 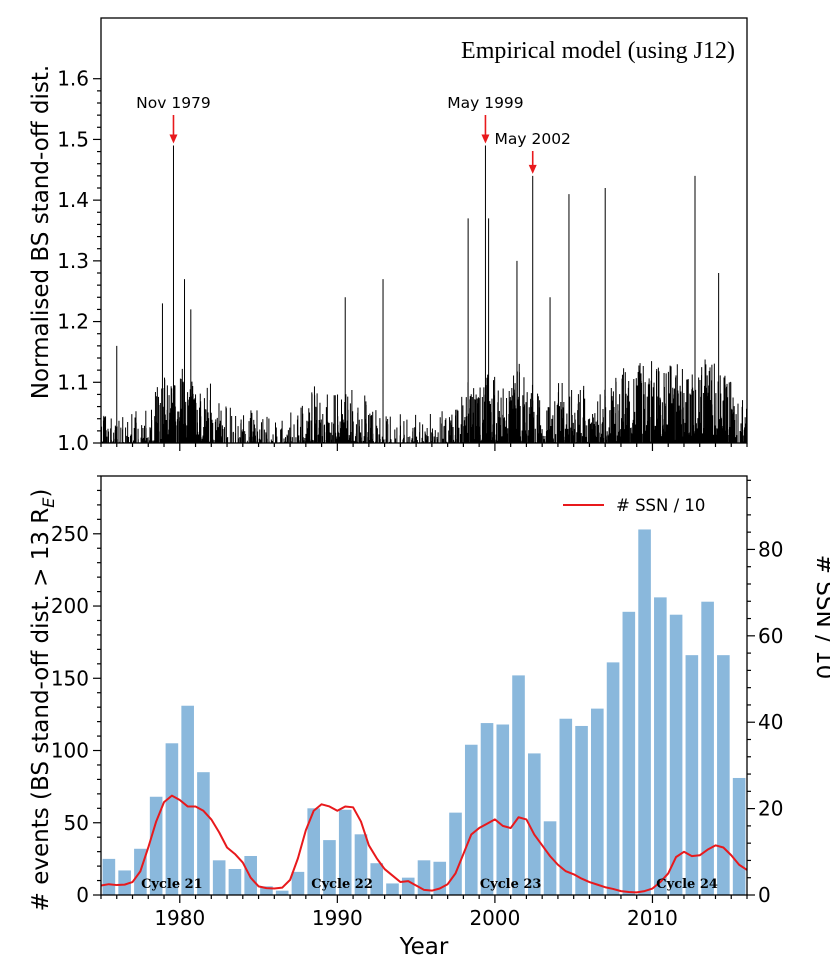 I want to click on right-y-tick-label: 80, so click(x=770, y=549).